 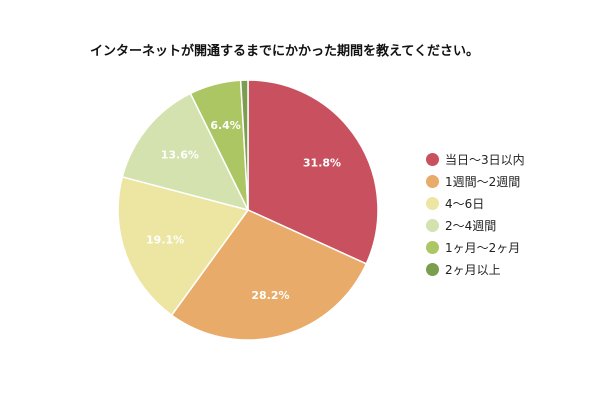 What do you see at coordinates (270, 295) in the screenshot?
I see `pie-slice-label-2: 28.2%` at bounding box center [270, 295].